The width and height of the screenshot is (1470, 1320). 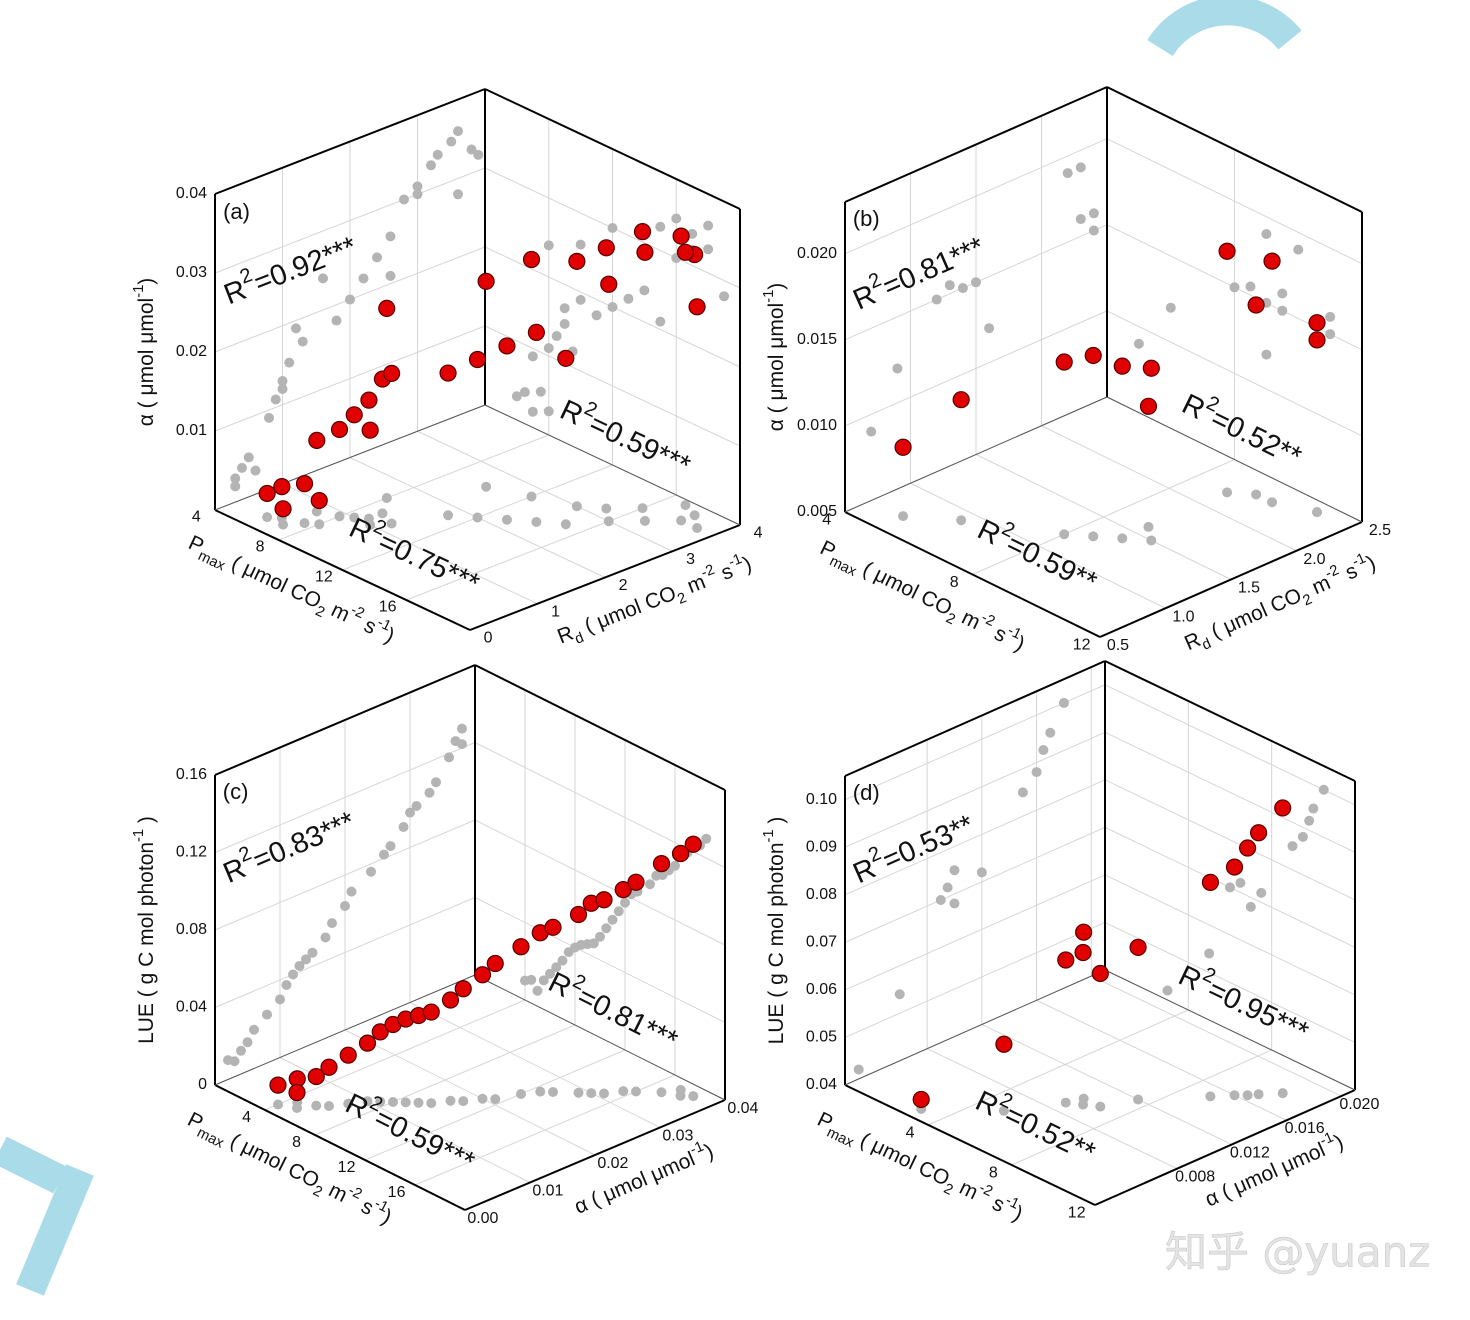 I want to click on y-tick-label: 2.5, so click(x=1380, y=530).